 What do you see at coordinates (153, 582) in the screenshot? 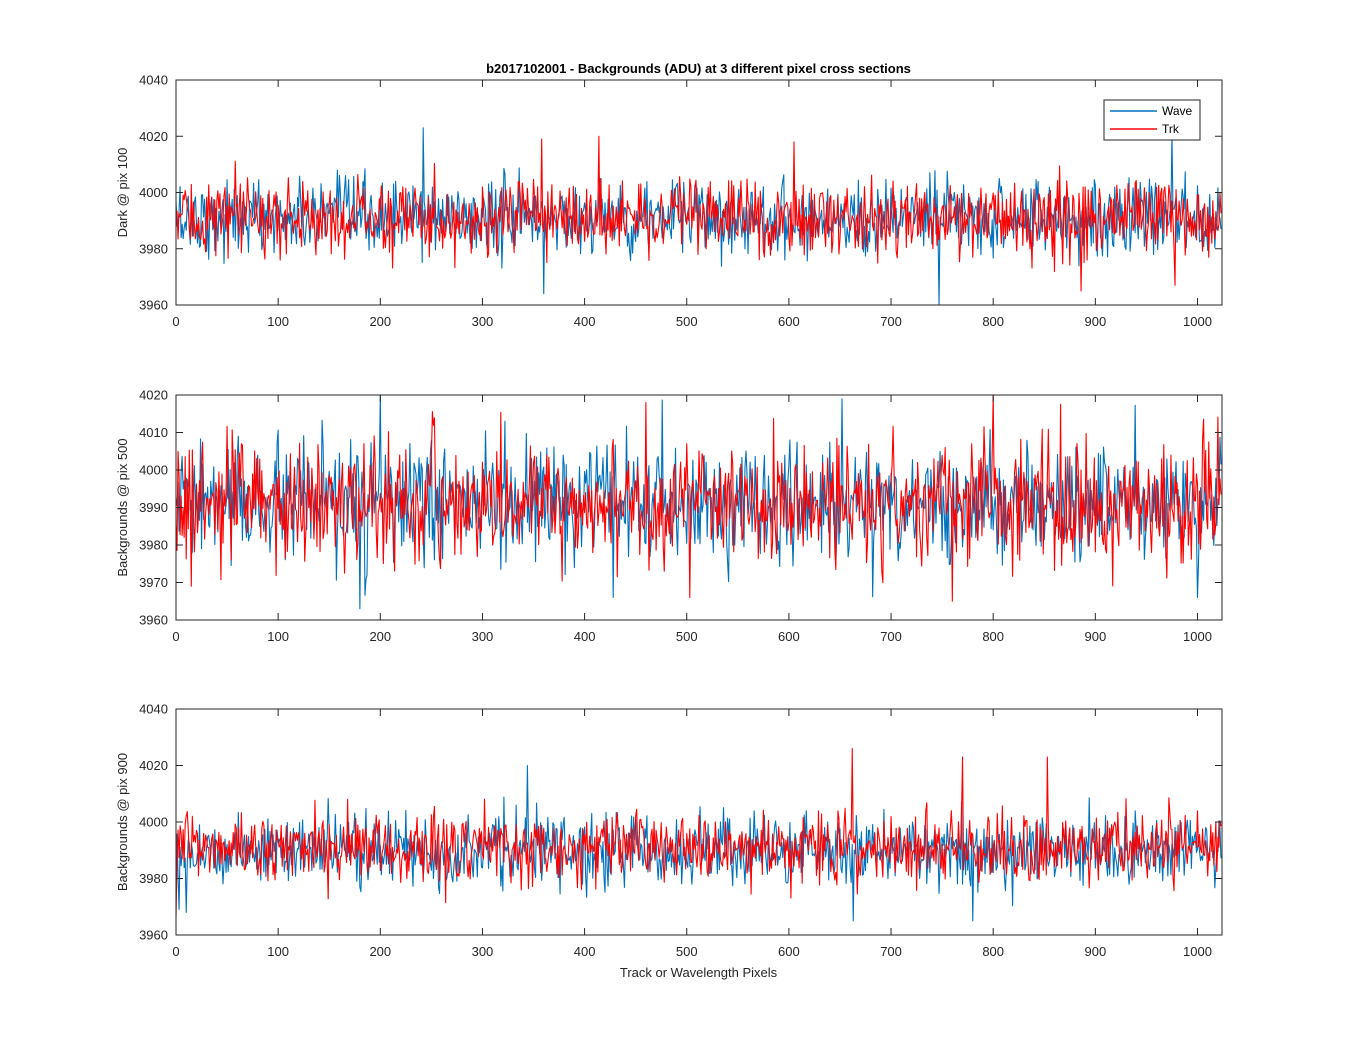
I see `y-tick-label: 3970` at bounding box center [153, 582].